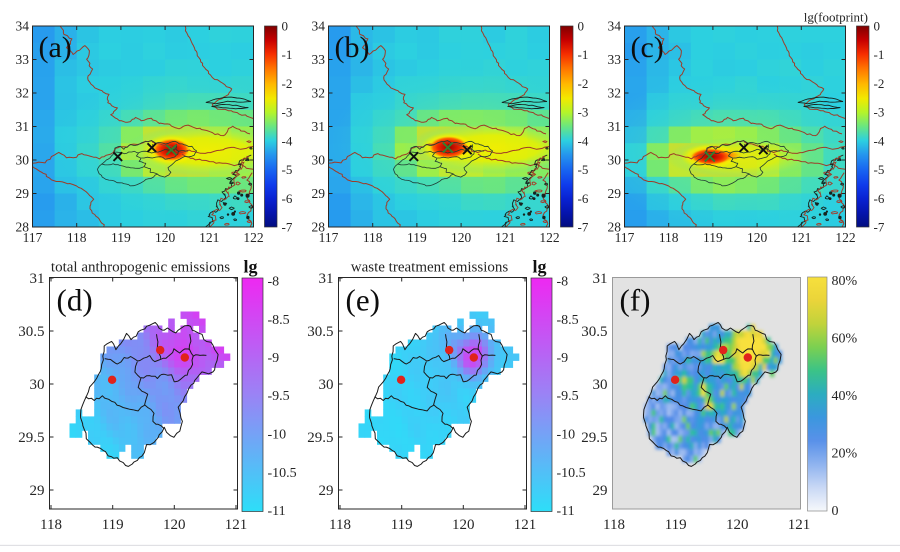 The width and height of the screenshot is (900, 552). Describe the element at coordinates (845, 454) in the screenshot. I see `svg-text: 20%` at that location.